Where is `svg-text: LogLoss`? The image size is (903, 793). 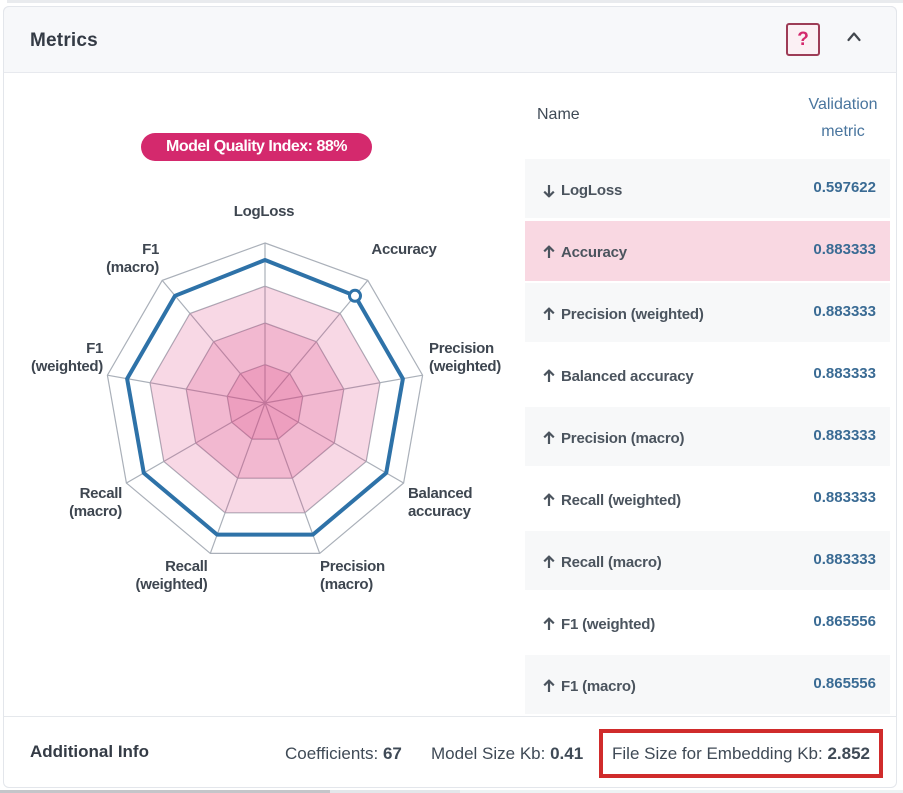 svg-text: LogLoss is located at coordinates (264, 211).